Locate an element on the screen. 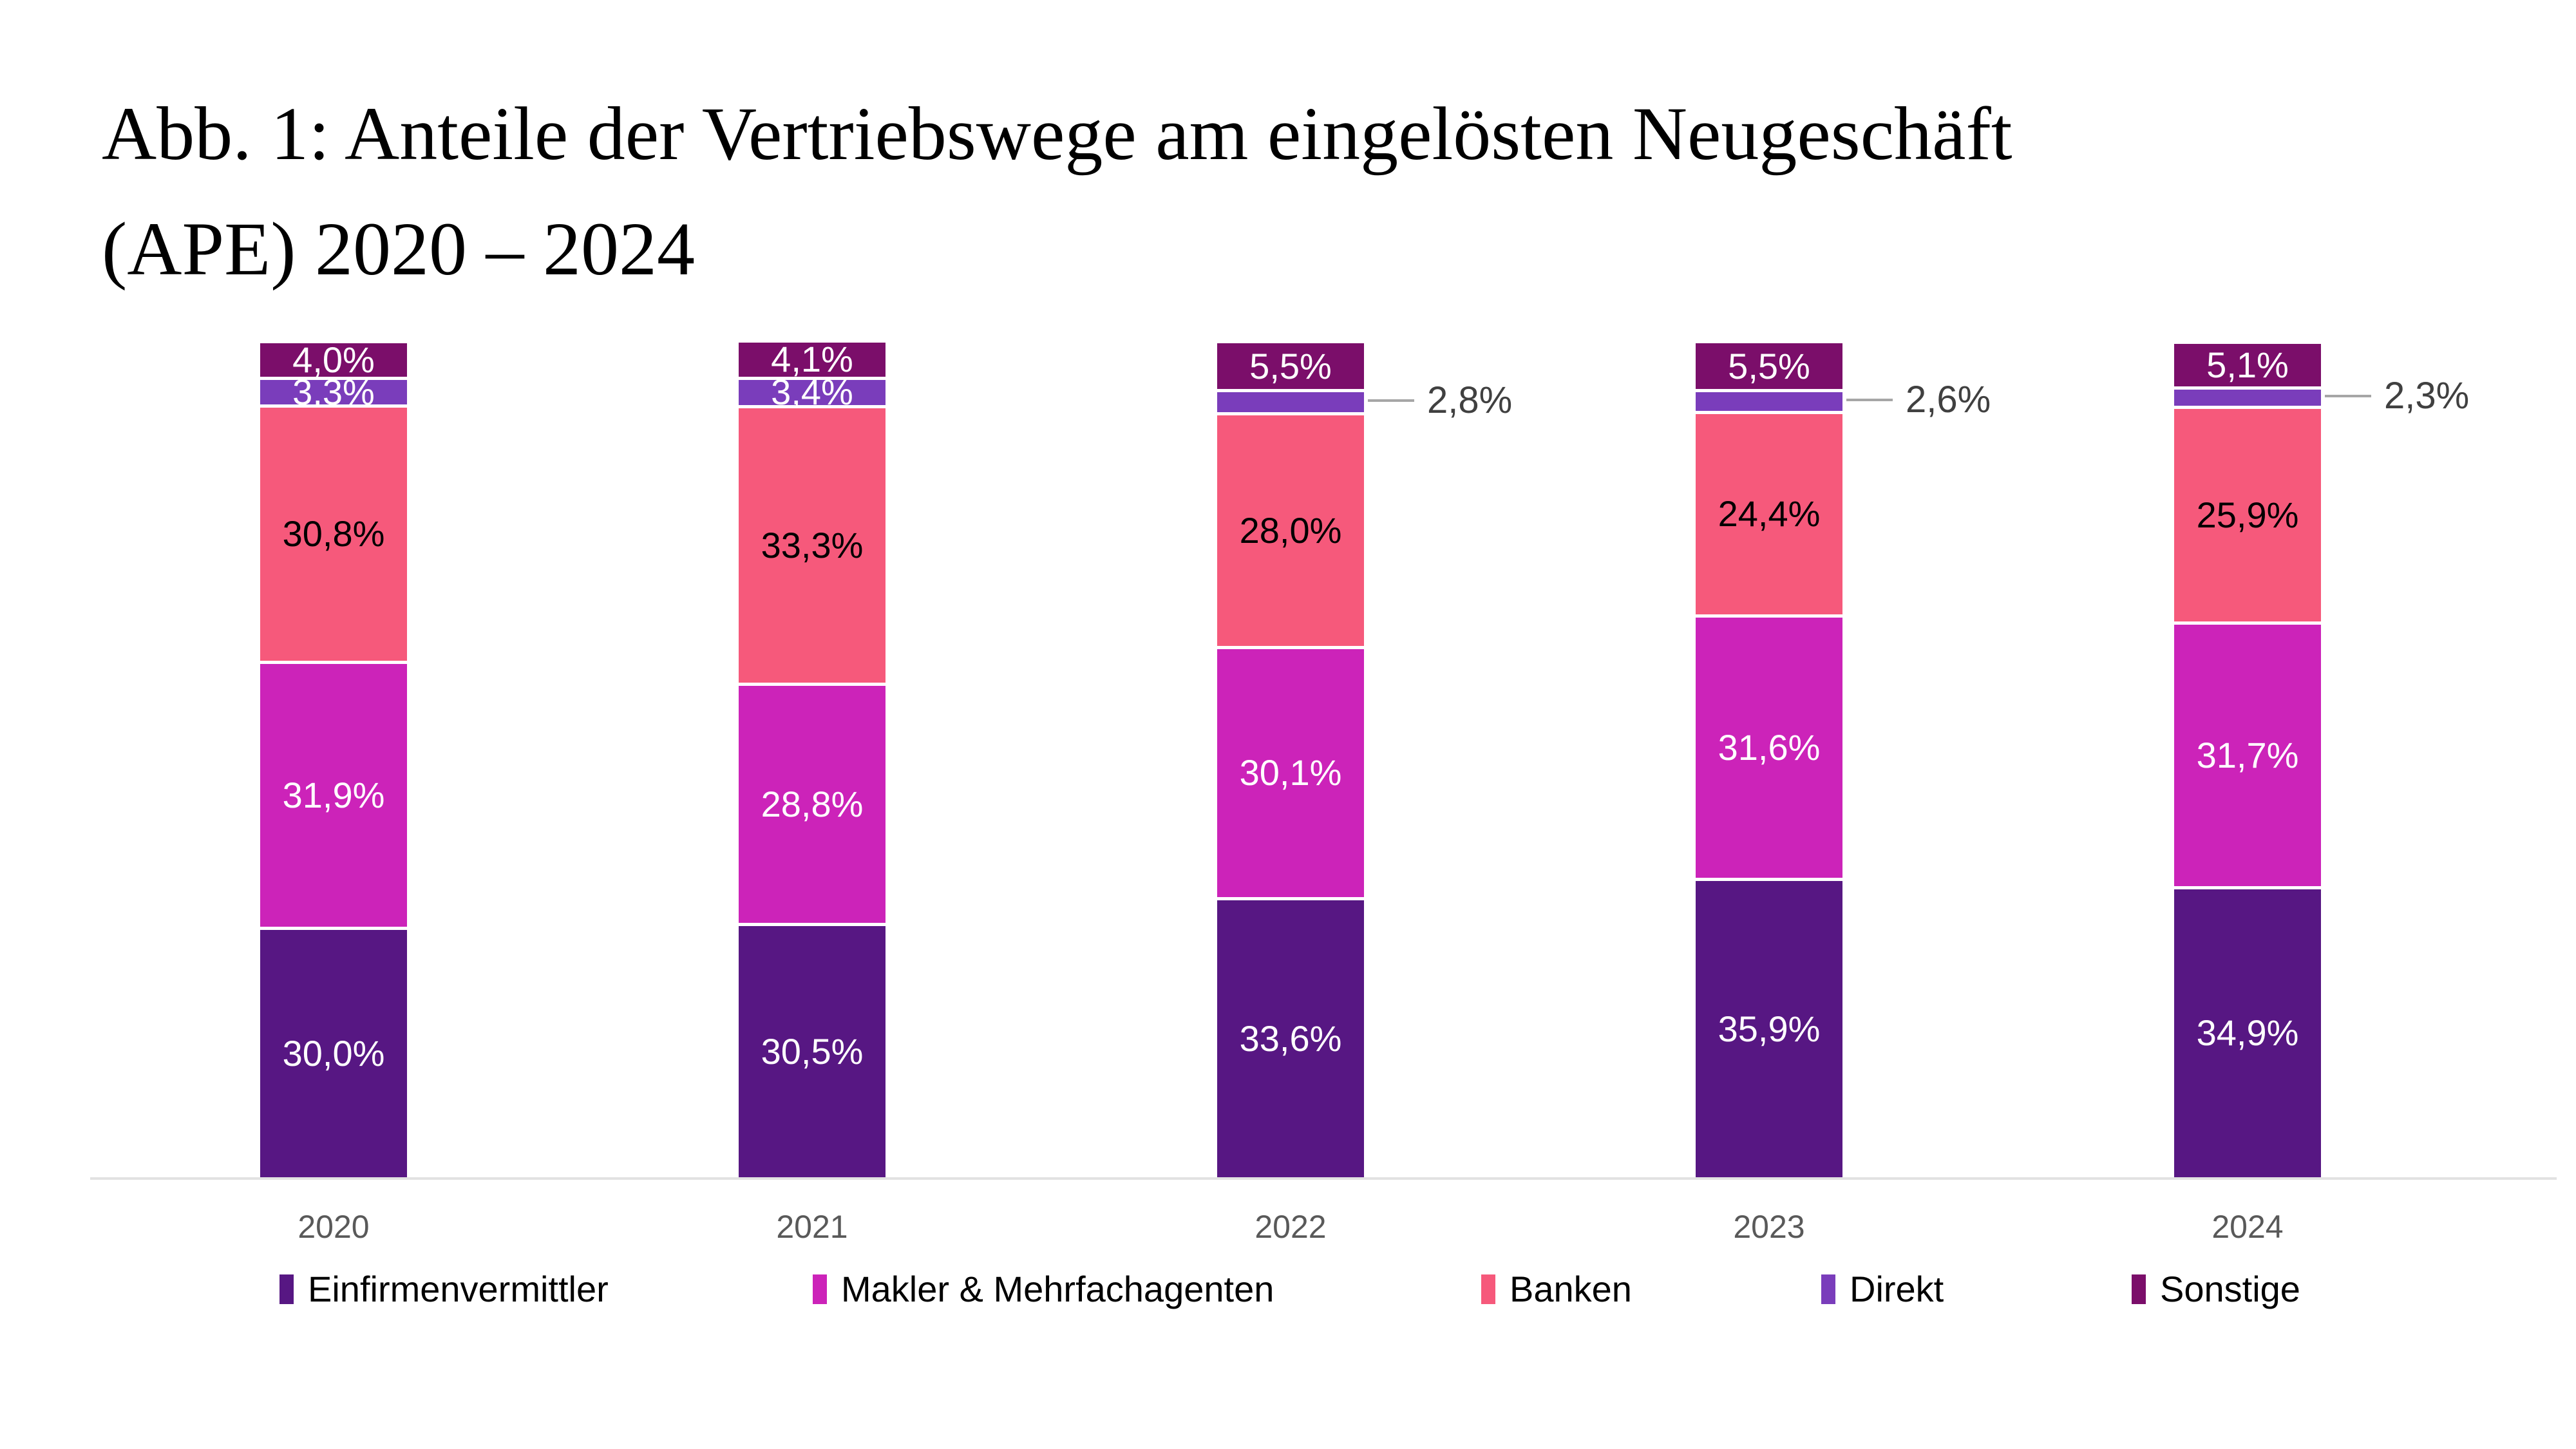  segment-value-label: 31,7% is located at coordinates (2247, 755).